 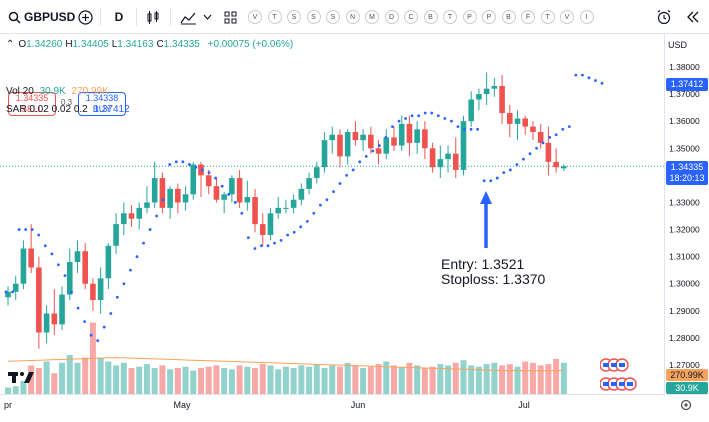 I want to click on toolbar-letter-button: N, so click(x=352, y=17).